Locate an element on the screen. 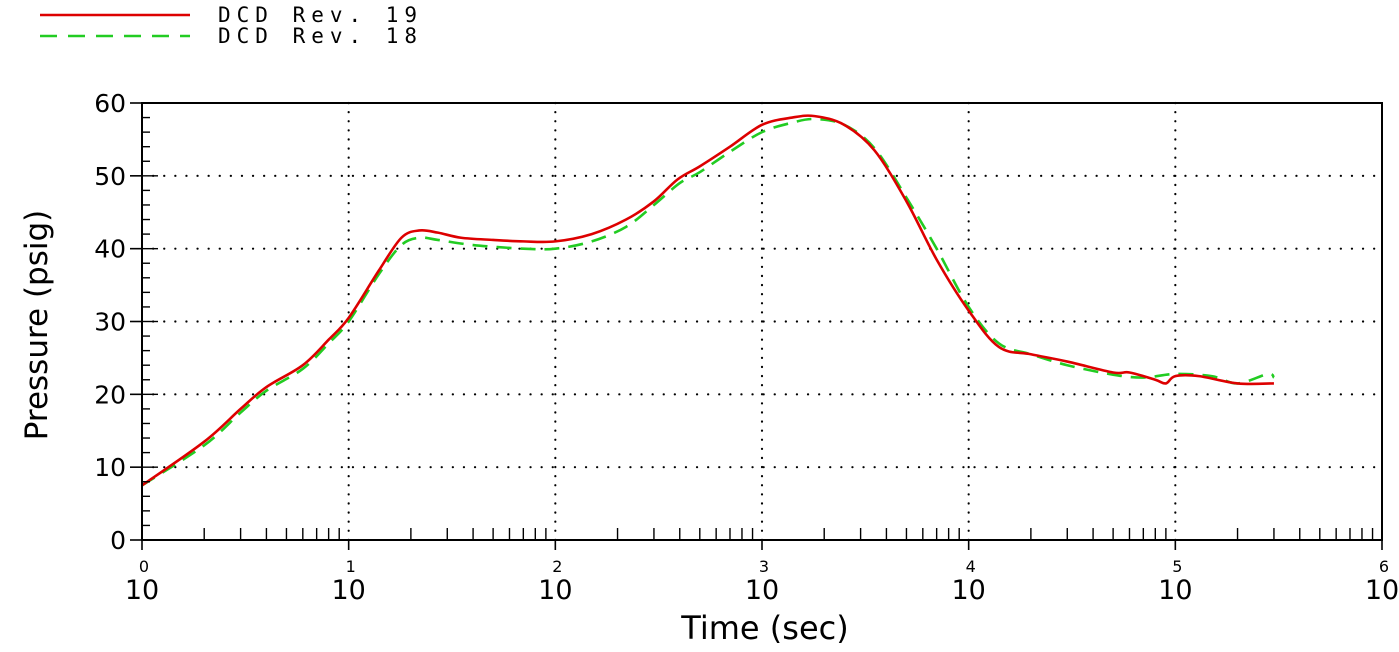 This screenshot has height=652, width=1399. y-tick-label: 20 is located at coordinates (110, 394).